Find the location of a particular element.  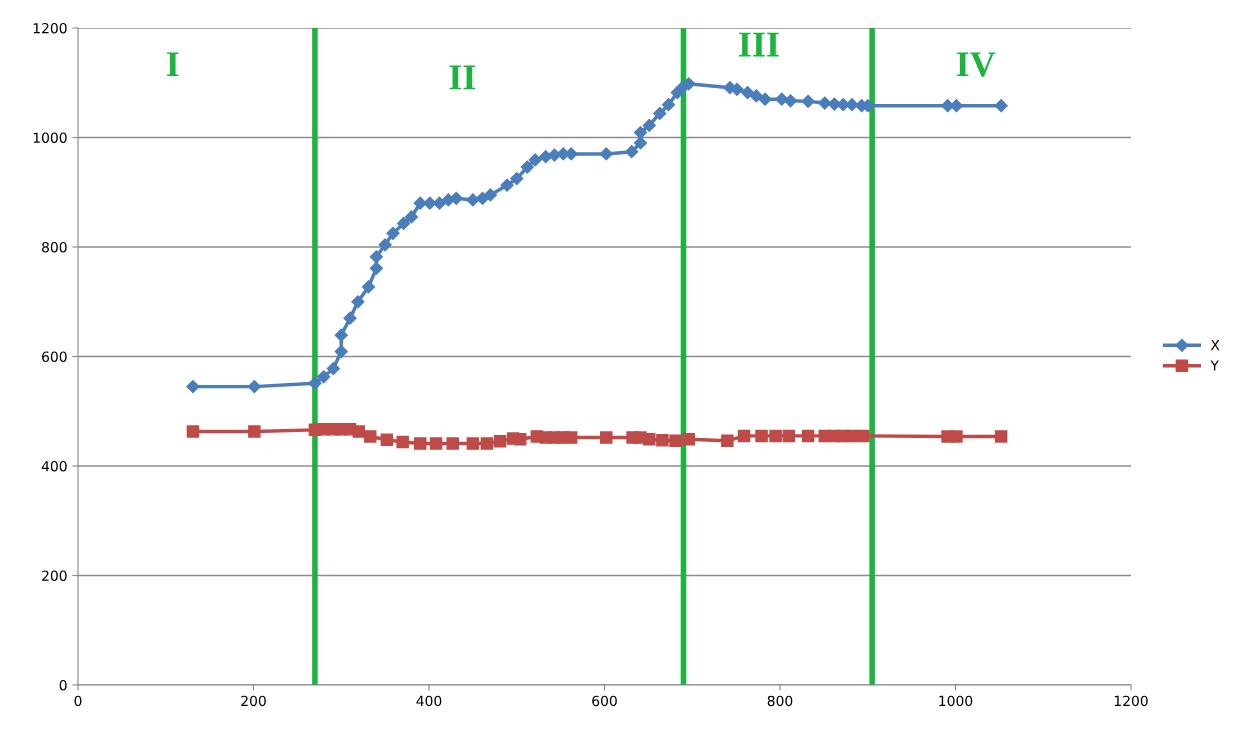

y-tick-label: 0 is located at coordinates (63, 685).